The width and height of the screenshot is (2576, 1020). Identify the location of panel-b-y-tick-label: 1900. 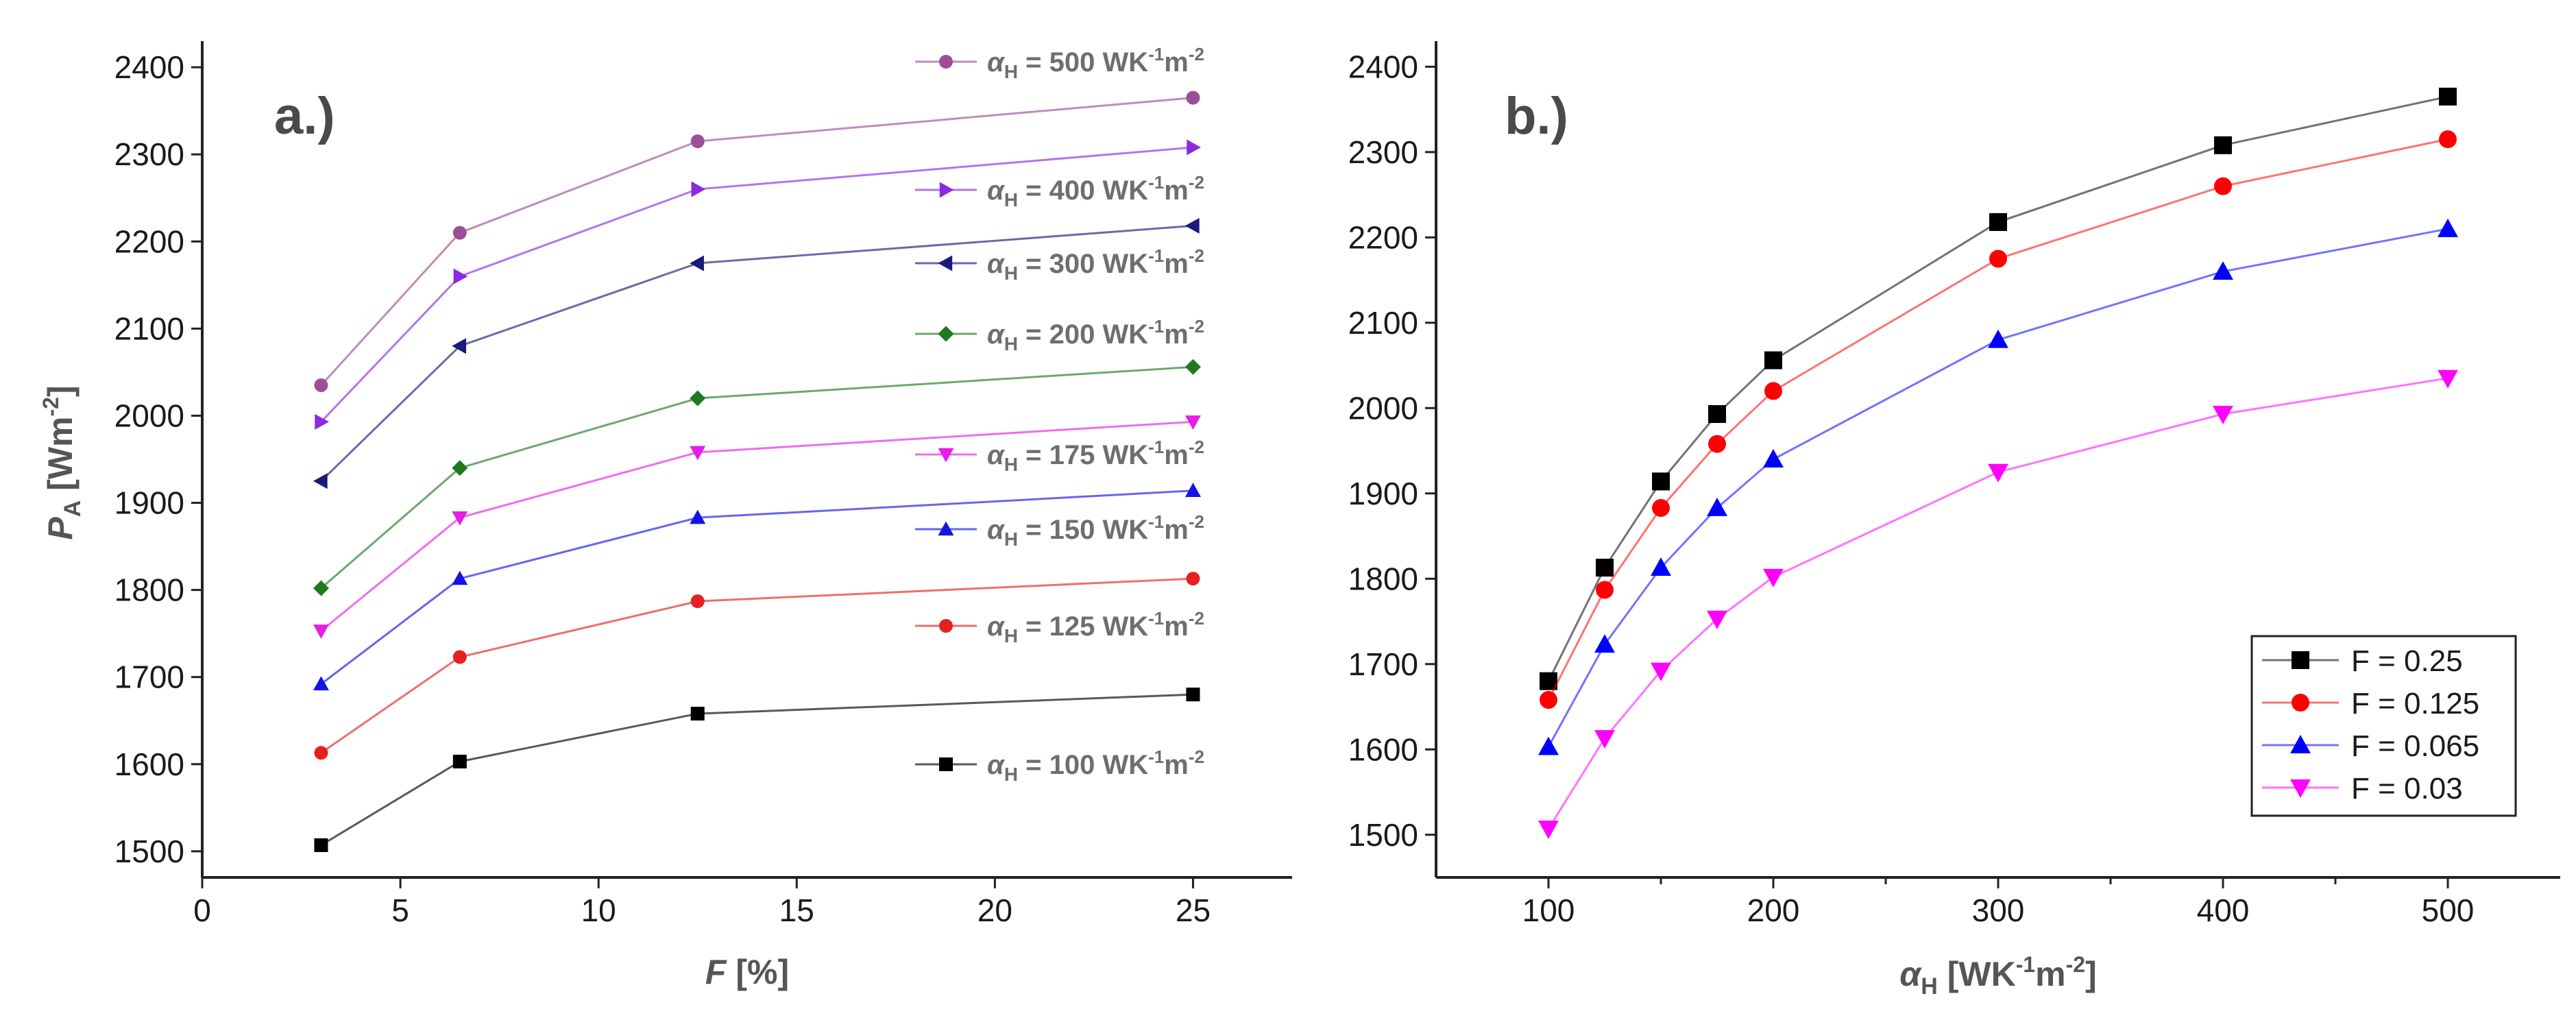
(1383, 493).